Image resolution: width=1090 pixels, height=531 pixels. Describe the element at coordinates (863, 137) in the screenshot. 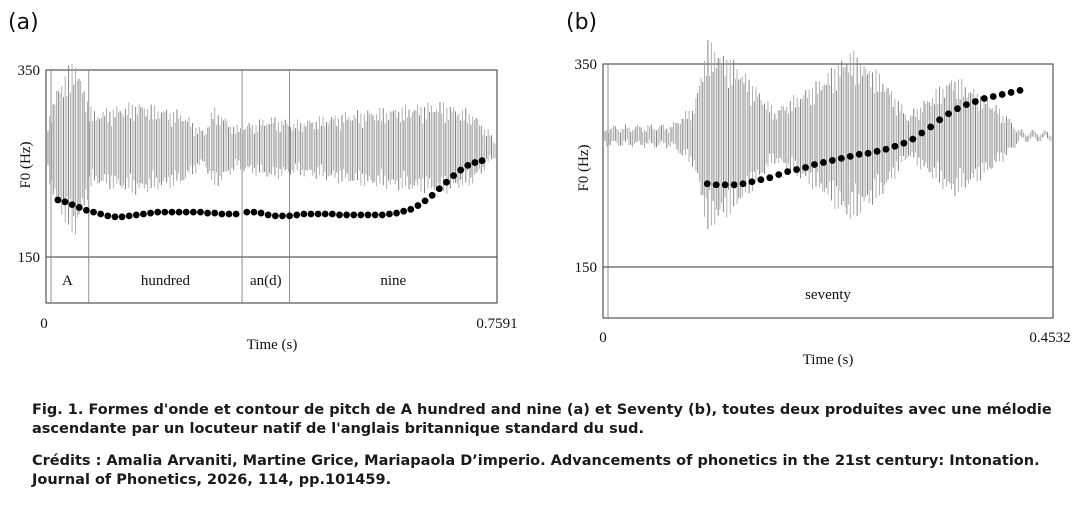

I see `panel-b-f0-contour` at that location.